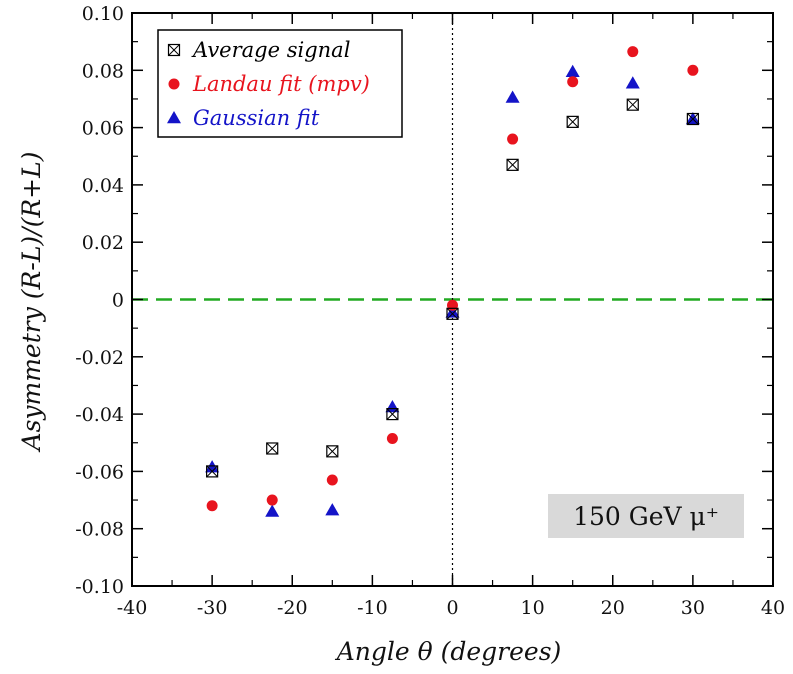 This screenshot has height=674, width=793. Describe the element at coordinates (693, 608) in the screenshot. I see `x-tick-label: 30` at that location.